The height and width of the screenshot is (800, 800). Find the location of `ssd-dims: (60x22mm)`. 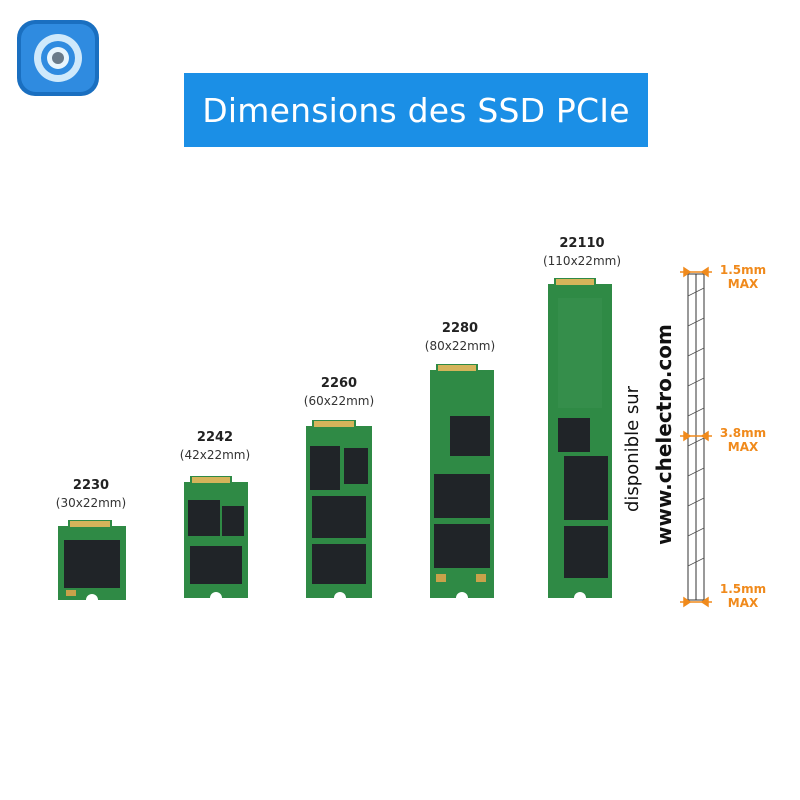

ssd-dims: (60x22mm) is located at coordinates (339, 401).